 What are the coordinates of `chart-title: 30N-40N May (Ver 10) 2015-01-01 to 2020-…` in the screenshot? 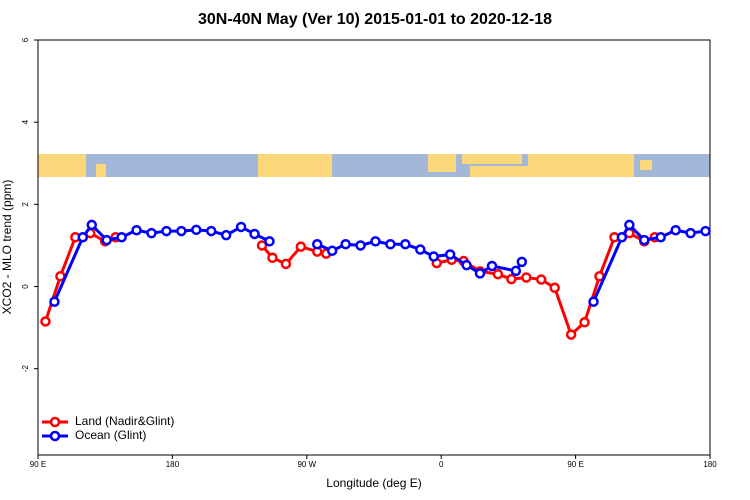 It's located at (375, 19).